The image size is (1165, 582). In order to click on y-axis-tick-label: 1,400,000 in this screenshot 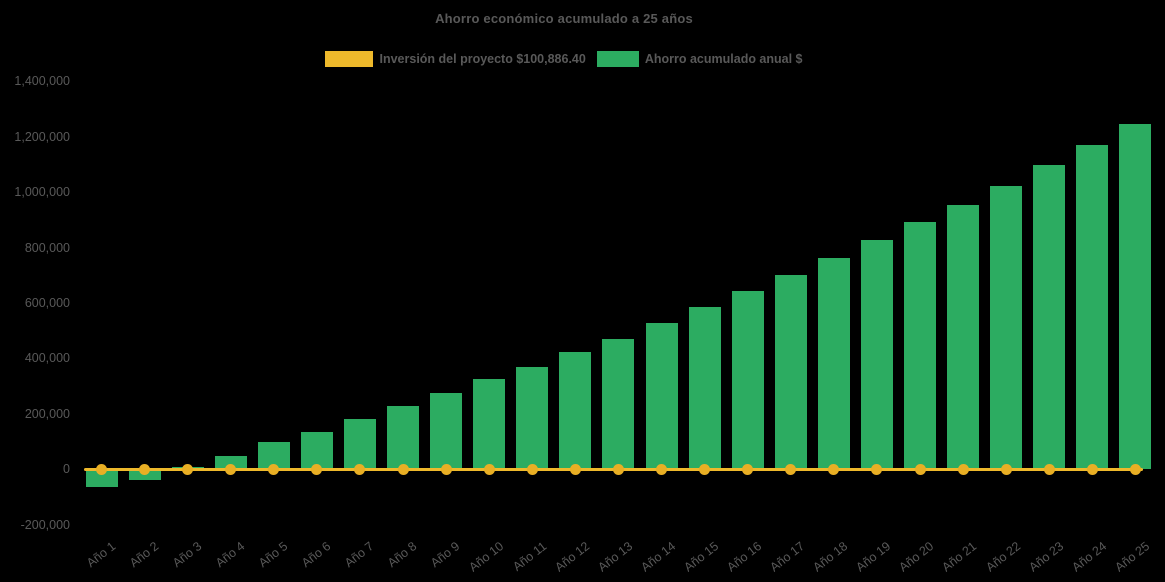, I will do `click(42, 81)`.